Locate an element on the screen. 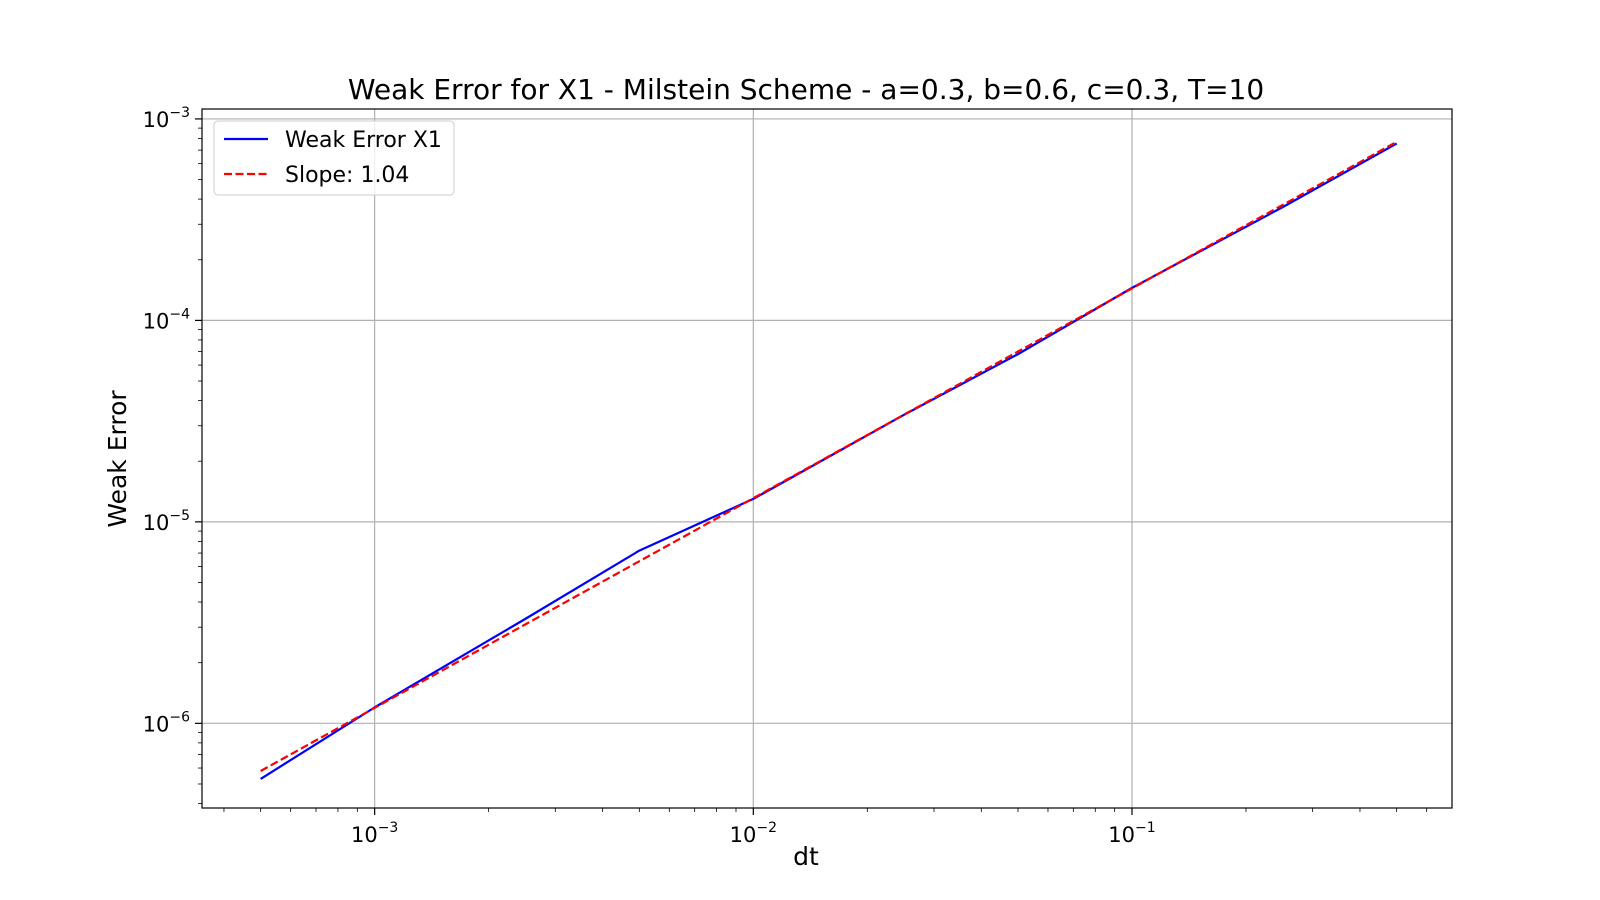 This screenshot has height=900, width=1600. y-axis: 10−610−510−410−3 is located at coordinates (172, 454).